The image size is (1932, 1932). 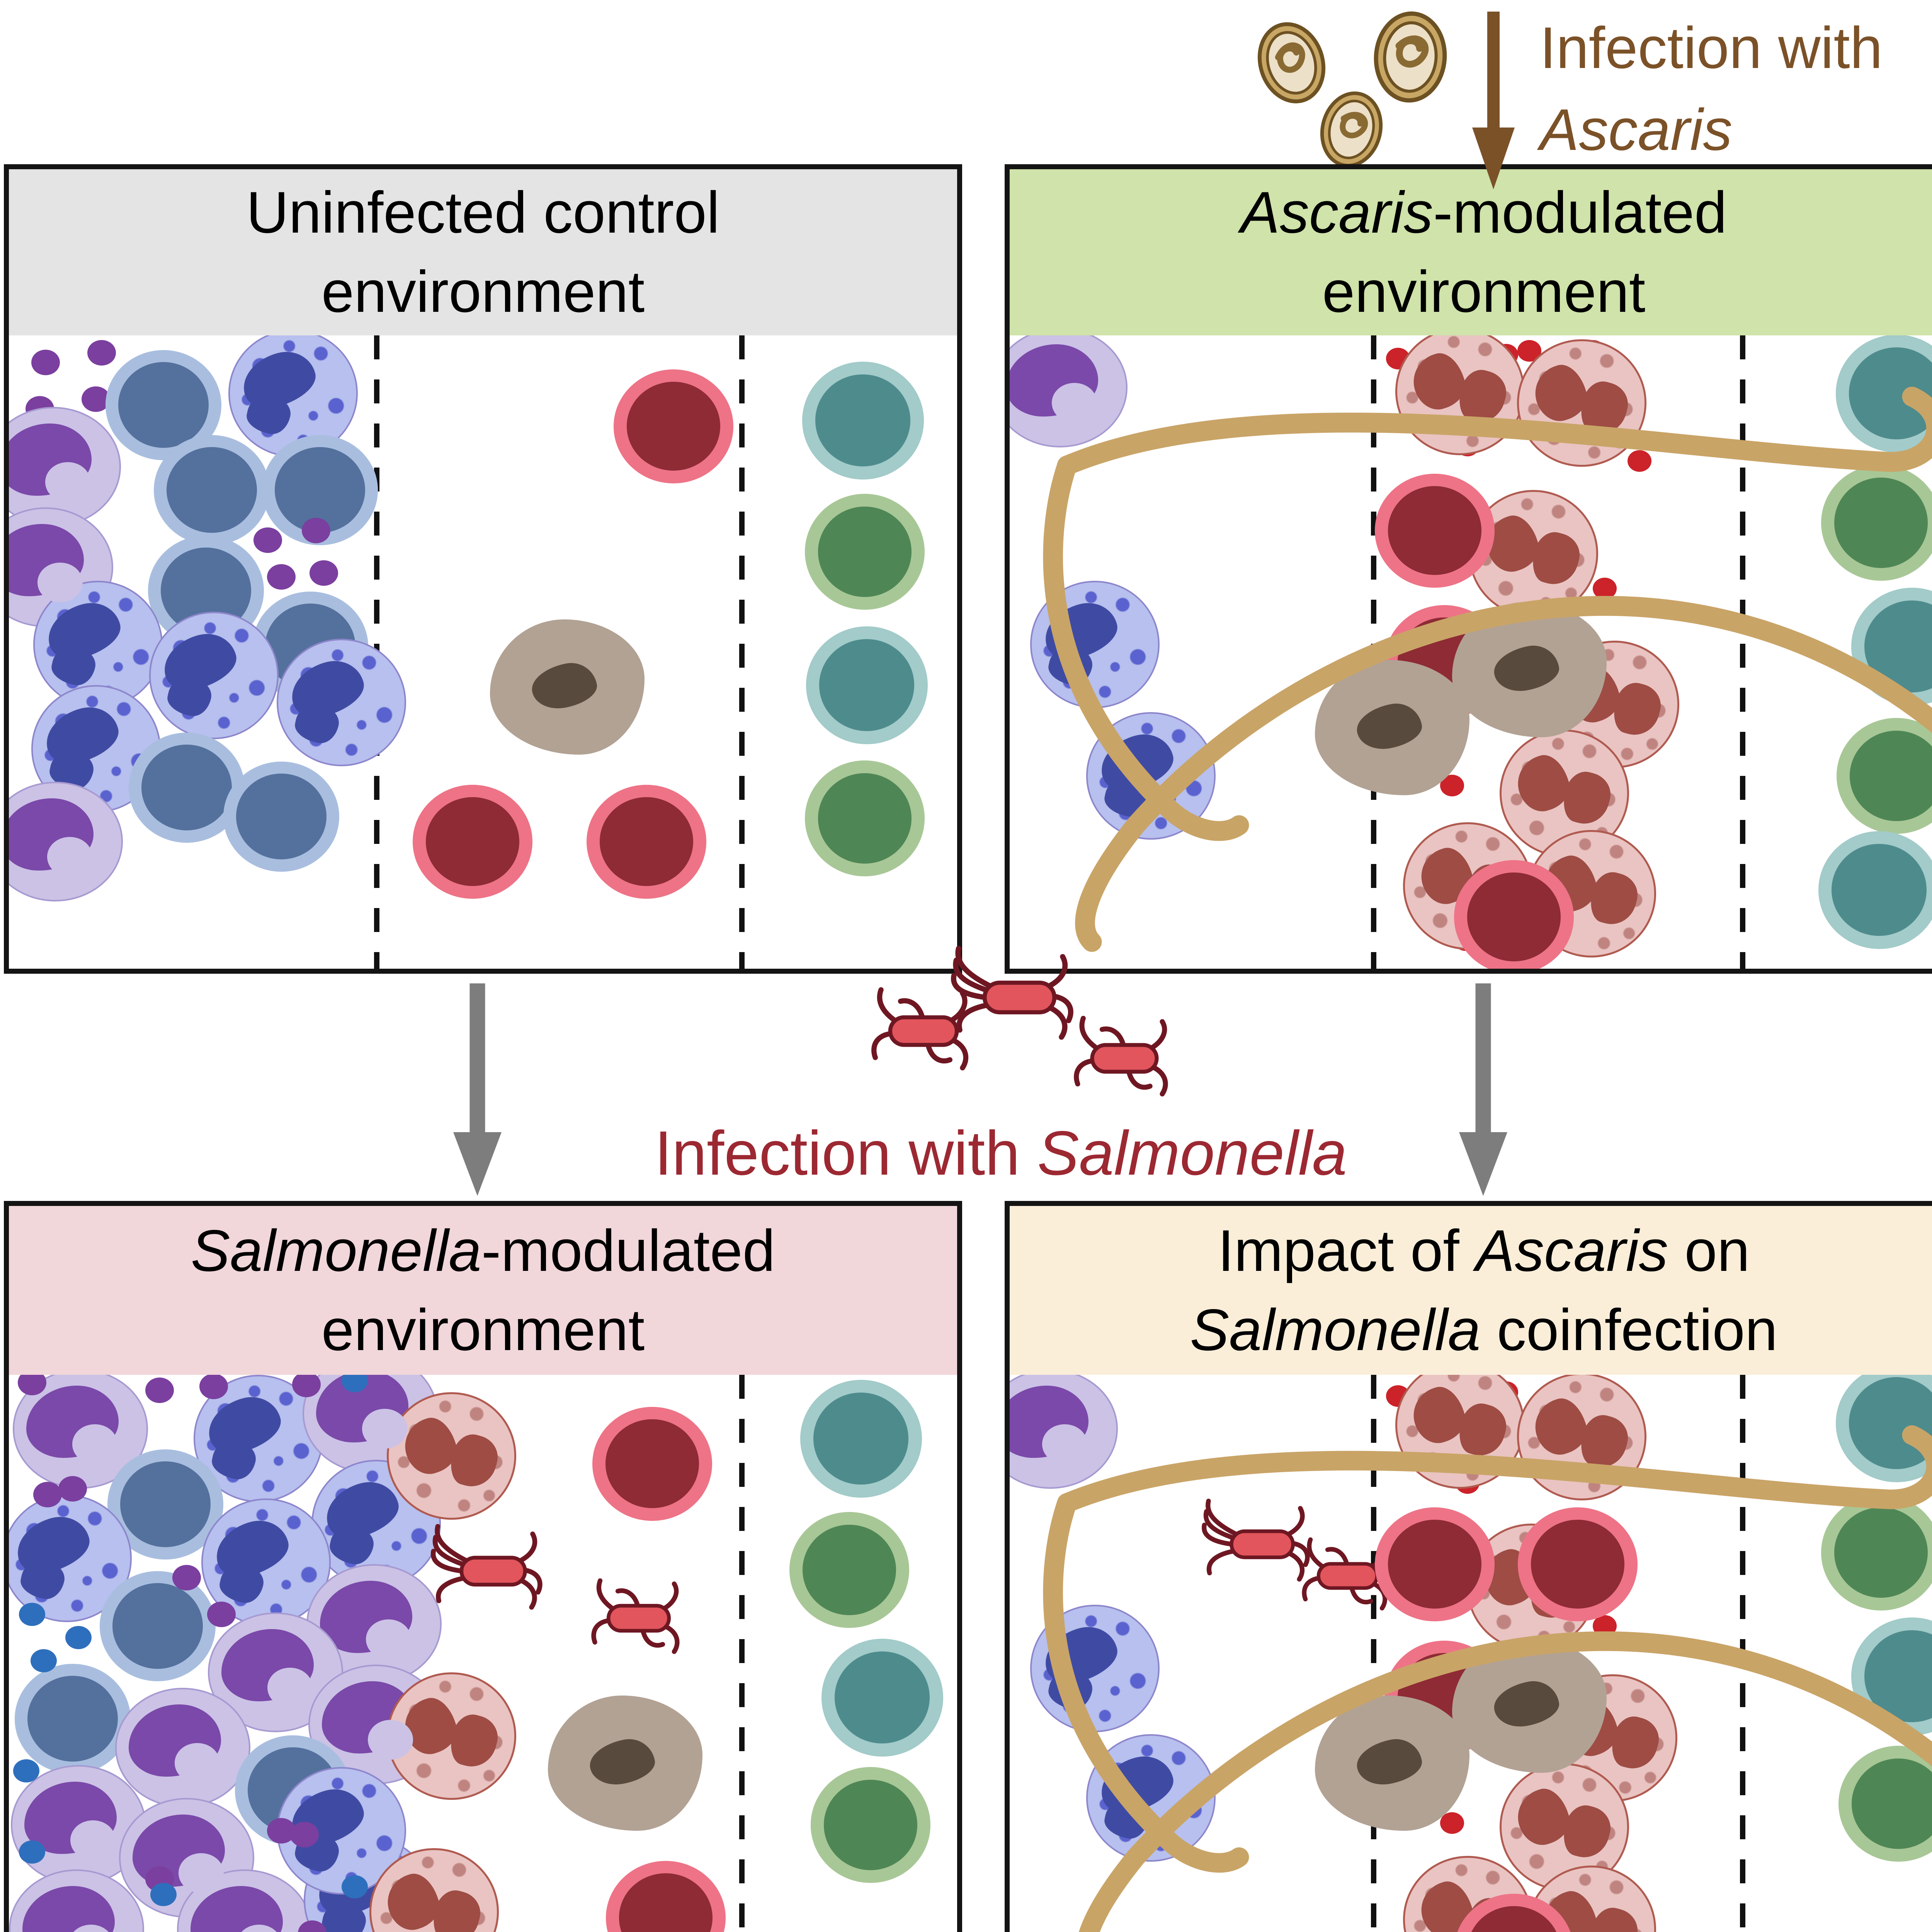 What do you see at coordinates (483, 1654) in the screenshot?
I see `panel-body` at bounding box center [483, 1654].